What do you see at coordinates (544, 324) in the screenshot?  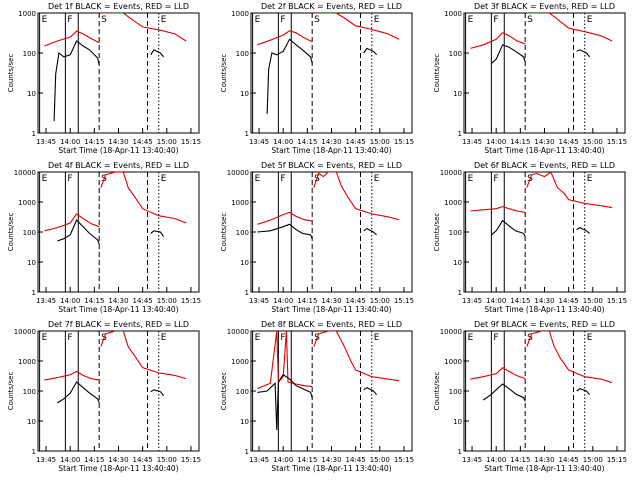 I see `panel-title: Det 9f BLACK = Events, RED = LLD` at bounding box center [544, 324].